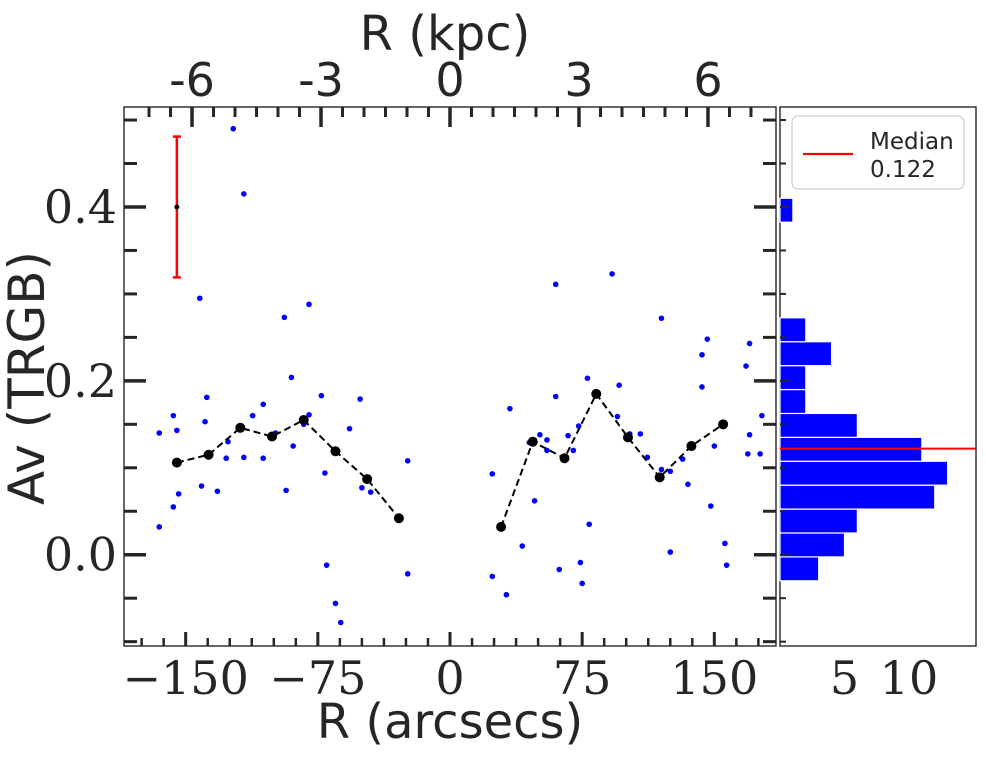  I want to click on error-bar, so click(176, 207).